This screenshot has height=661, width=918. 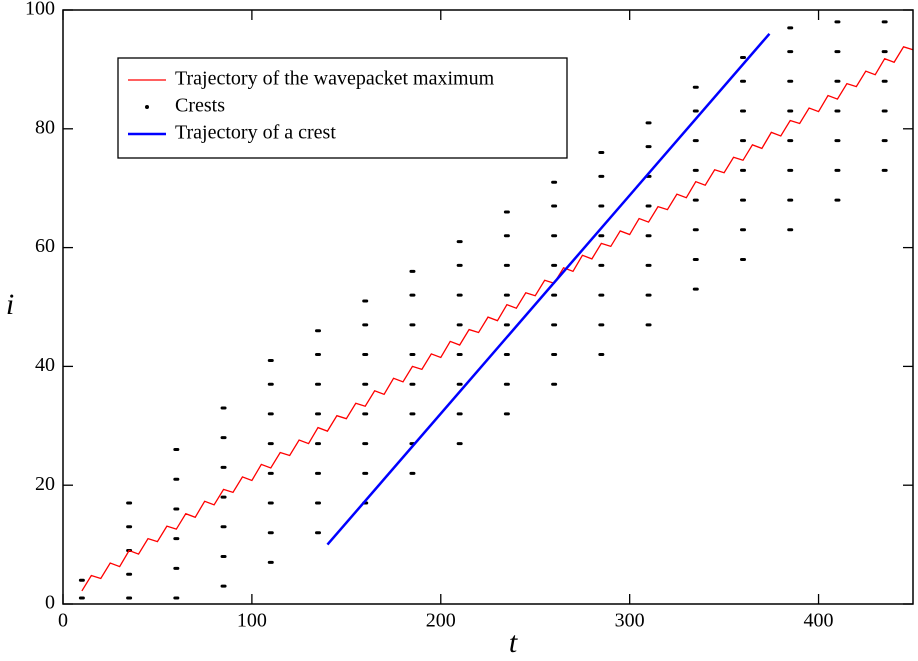 I want to click on y-tick-label: 0, so click(x=50, y=603).